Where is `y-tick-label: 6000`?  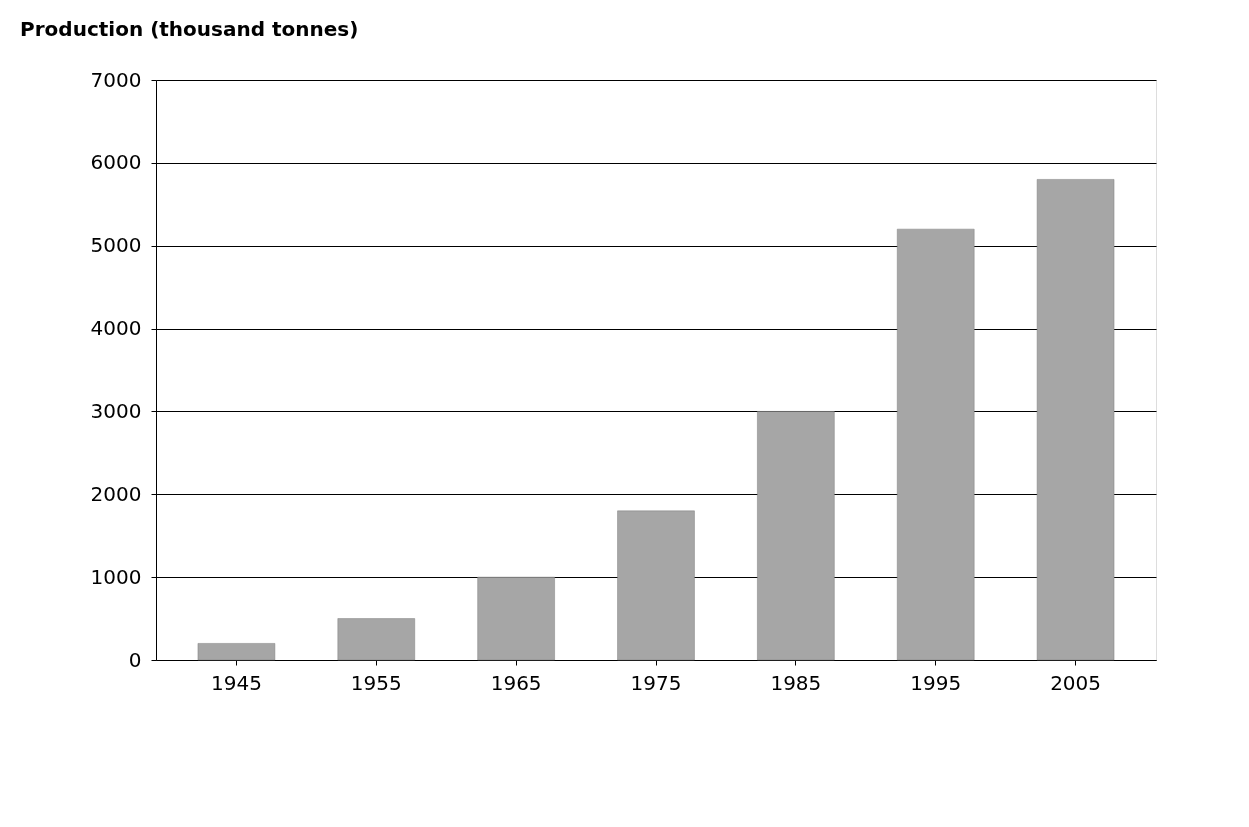
y-tick-label: 6000 is located at coordinates (116, 162).